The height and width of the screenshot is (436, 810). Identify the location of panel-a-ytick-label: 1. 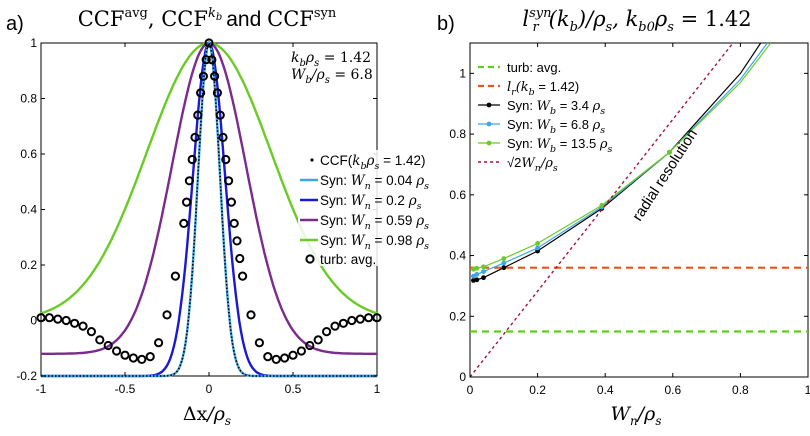
(33, 43).